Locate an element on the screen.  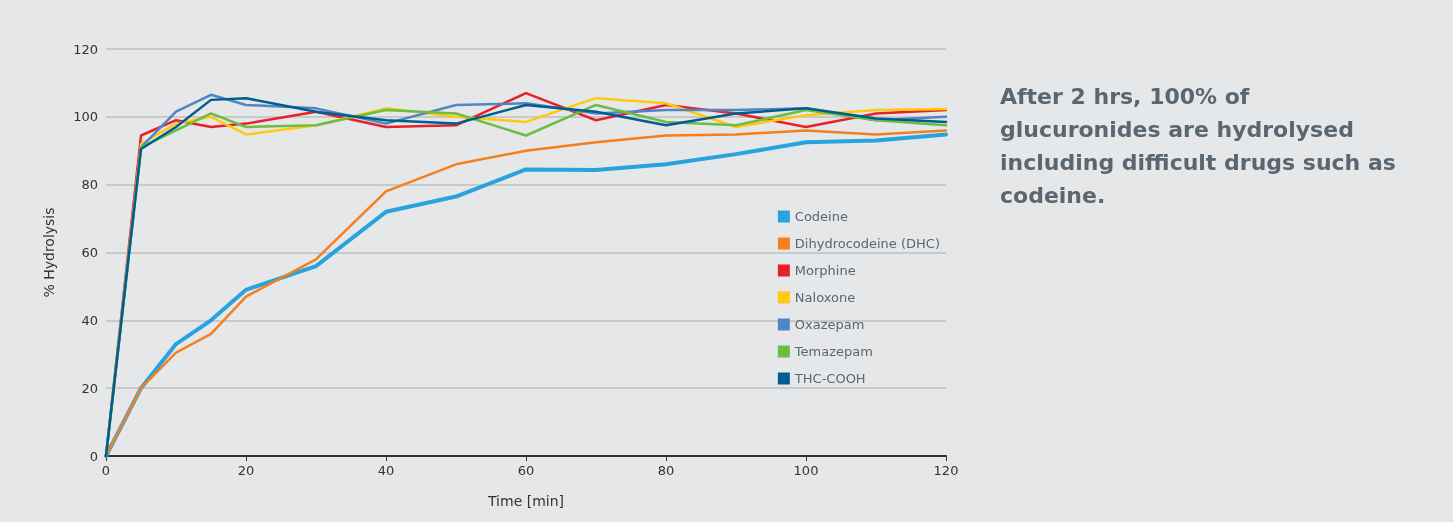
y-tick-label: 60 is located at coordinates (89, 252).